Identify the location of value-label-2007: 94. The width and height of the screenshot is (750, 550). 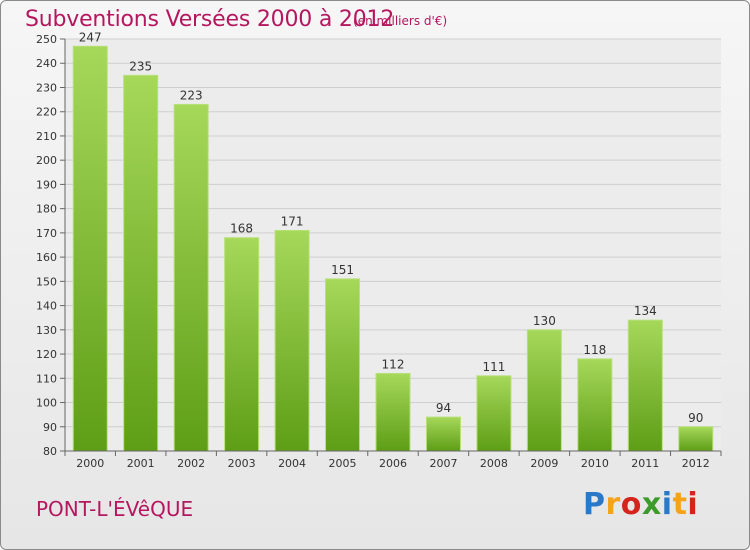
(443, 408).